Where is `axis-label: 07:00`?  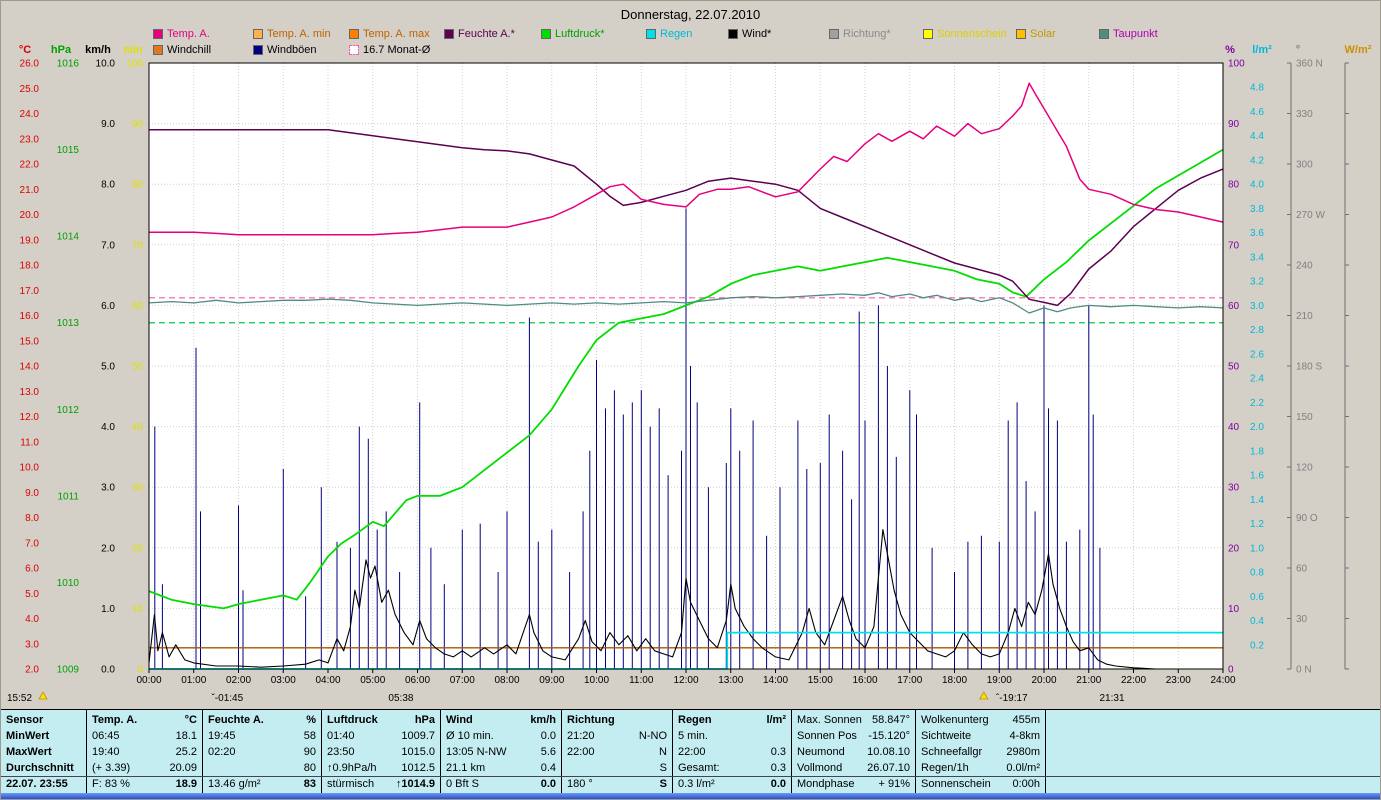 axis-label: 07:00 is located at coordinates (462, 680).